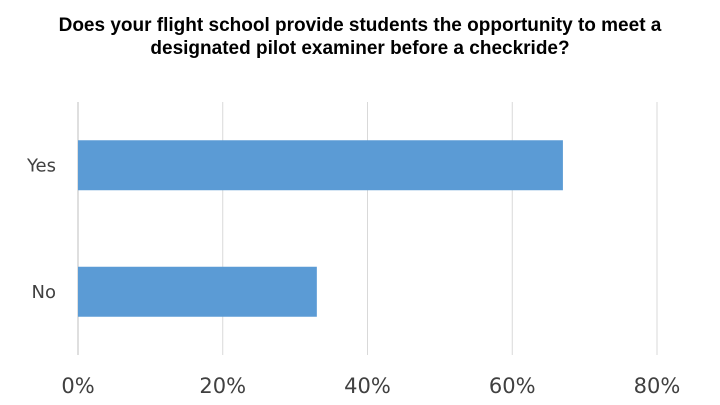 Image resolution: width=720 pixels, height=405 pixels. What do you see at coordinates (657, 386) in the screenshot?
I see `x-tick-label-4: 80%` at bounding box center [657, 386].